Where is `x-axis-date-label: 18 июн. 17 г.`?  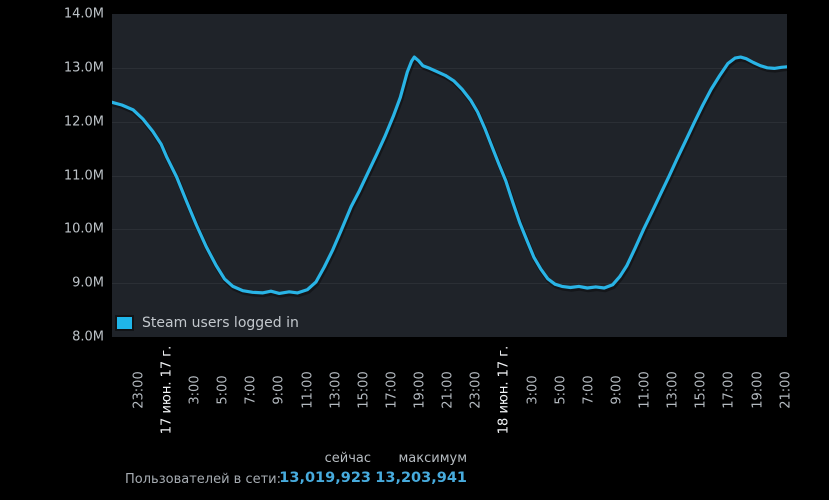 x-axis-date-label: 18 июн. 17 г. is located at coordinates (504, 390).